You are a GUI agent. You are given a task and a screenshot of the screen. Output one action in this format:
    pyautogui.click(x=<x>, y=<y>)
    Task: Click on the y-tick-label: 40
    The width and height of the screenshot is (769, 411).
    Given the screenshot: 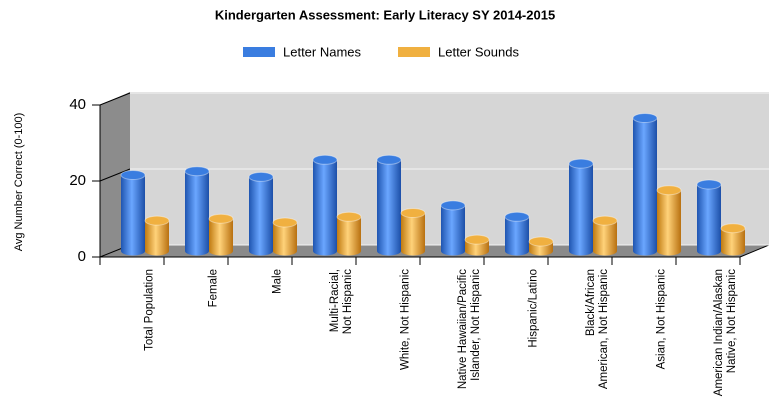 What is the action you would take?
    pyautogui.click(x=77, y=104)
    